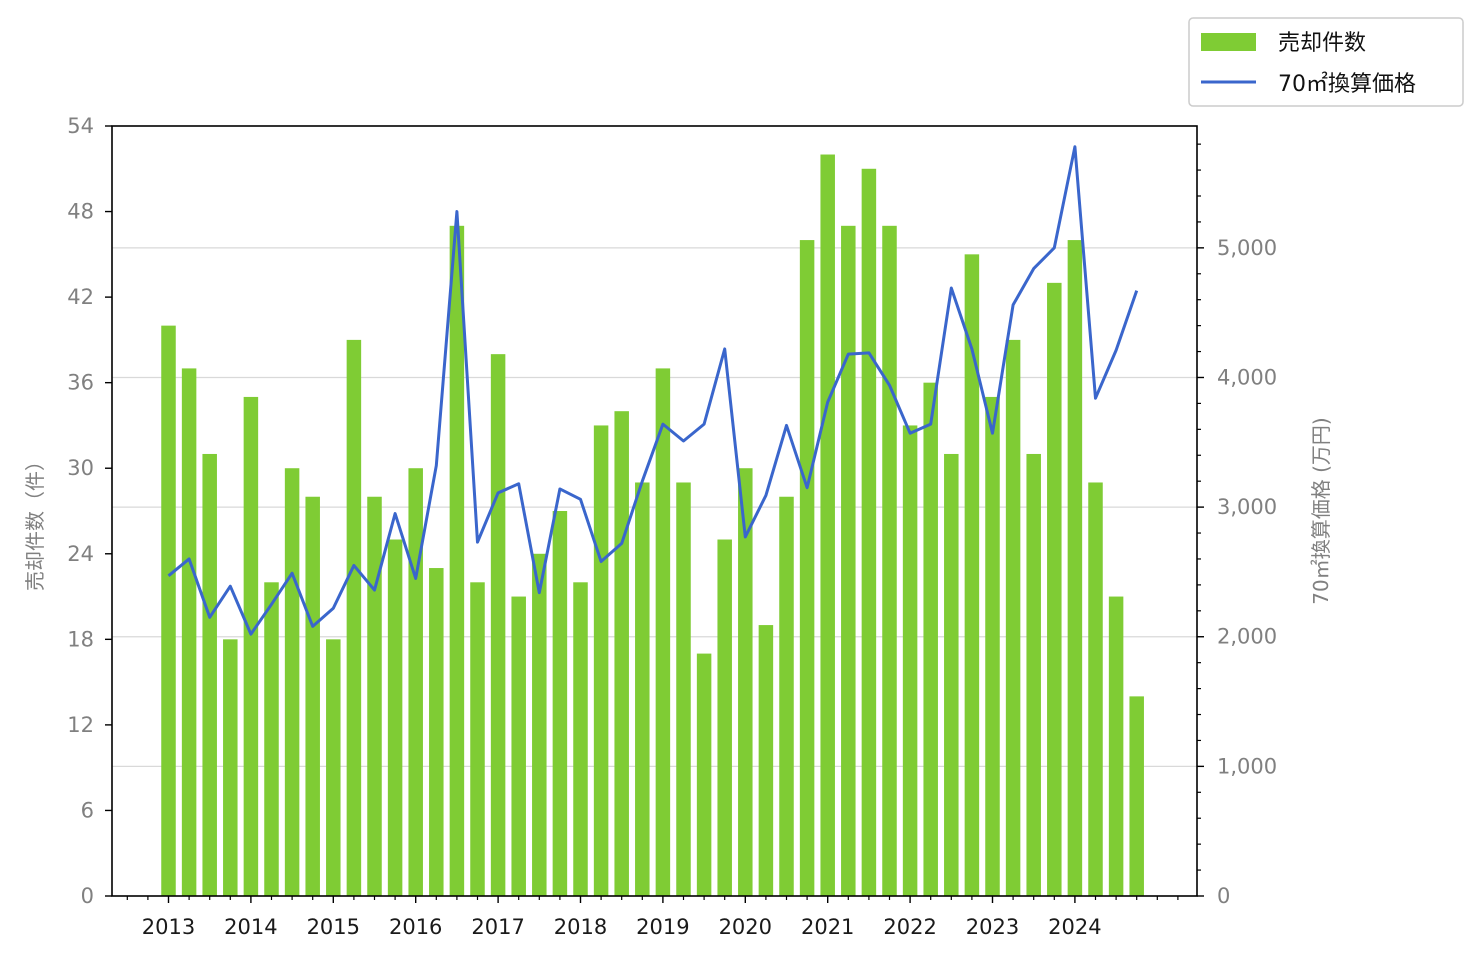  What do you see at coordinates (1247, 766) in the screenshot?
I see `right-tick-label: 1,000` at bounding box center [1247, 766].